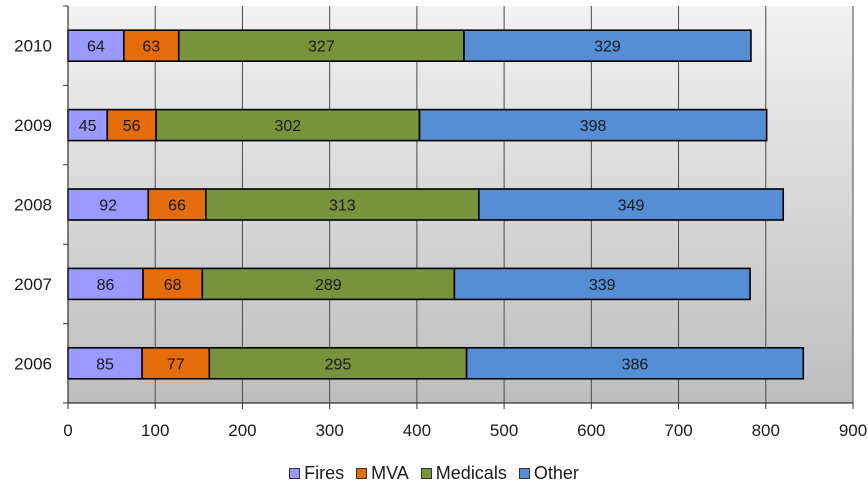 This screenshot has height=493, width=868. I want to click on data-label: 313, so click(342, 206).